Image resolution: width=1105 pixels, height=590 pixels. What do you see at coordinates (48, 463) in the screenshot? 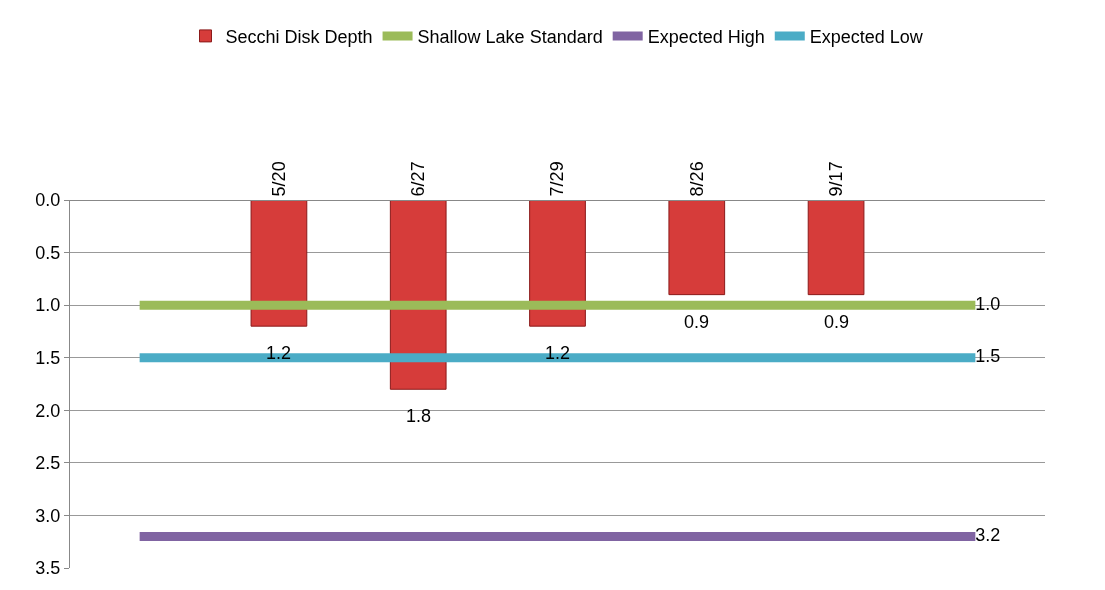
I see `y-tick-label: 2.5` at bounding box center [48, 463].